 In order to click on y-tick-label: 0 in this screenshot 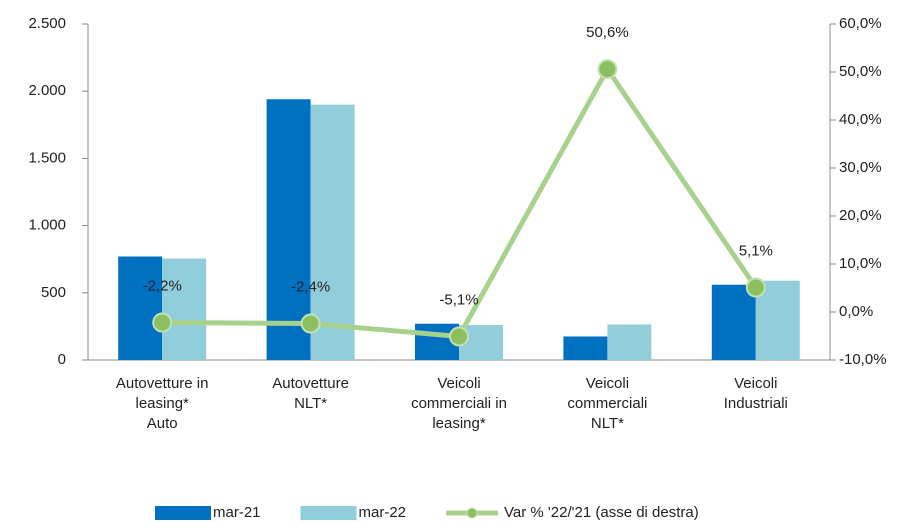, I will do `click(62, 359)`.